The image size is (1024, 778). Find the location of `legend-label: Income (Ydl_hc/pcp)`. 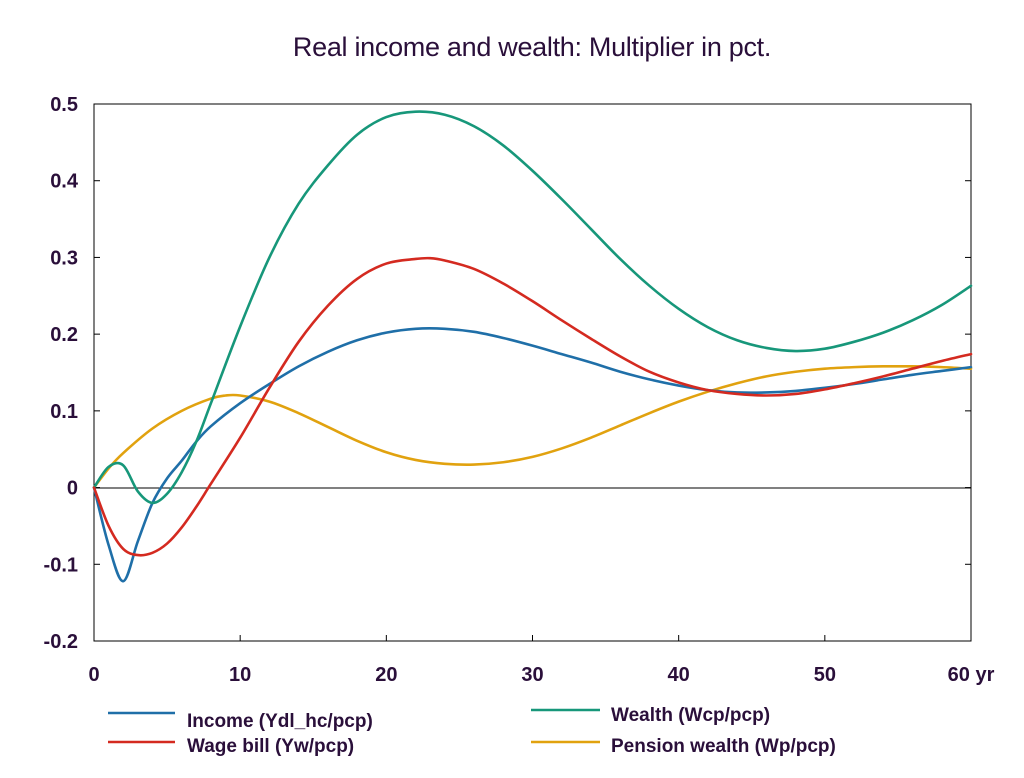

legend-label: Income (Ydl_hc/pcp) is located at coordinates (280, 721).